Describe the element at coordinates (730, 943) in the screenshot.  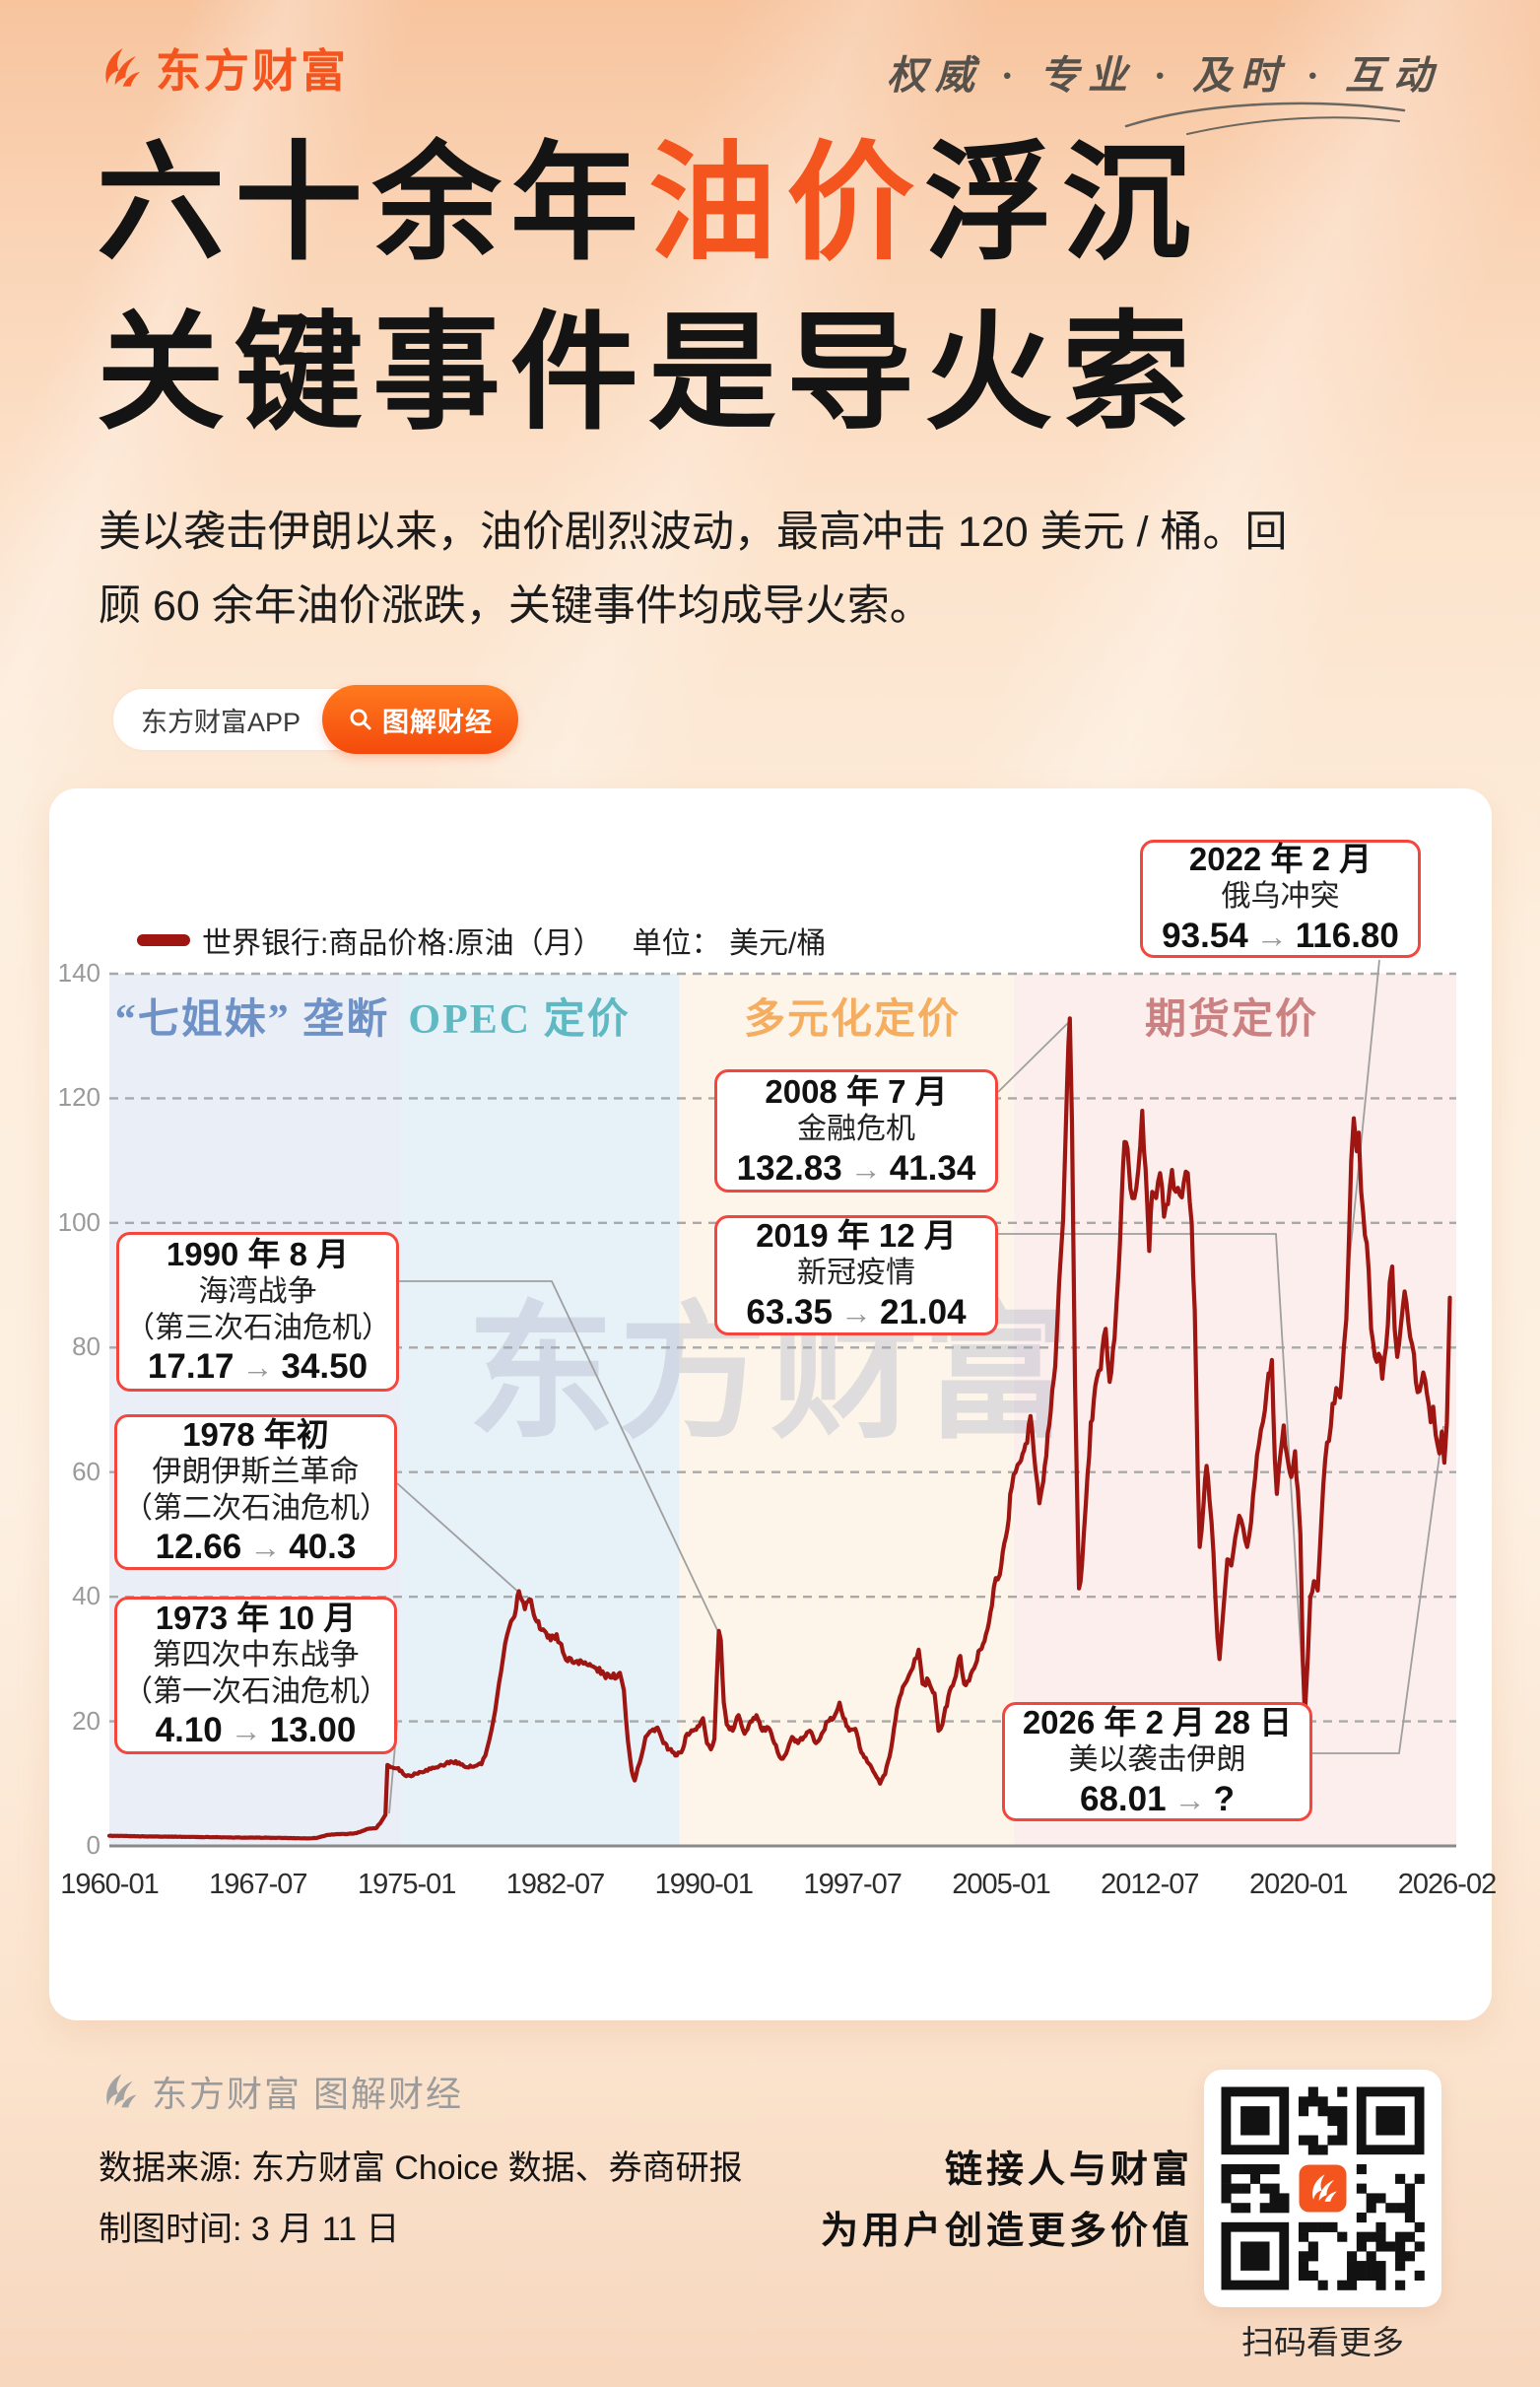
I see `legend-unit: 单位： 美元/桶` at that location.